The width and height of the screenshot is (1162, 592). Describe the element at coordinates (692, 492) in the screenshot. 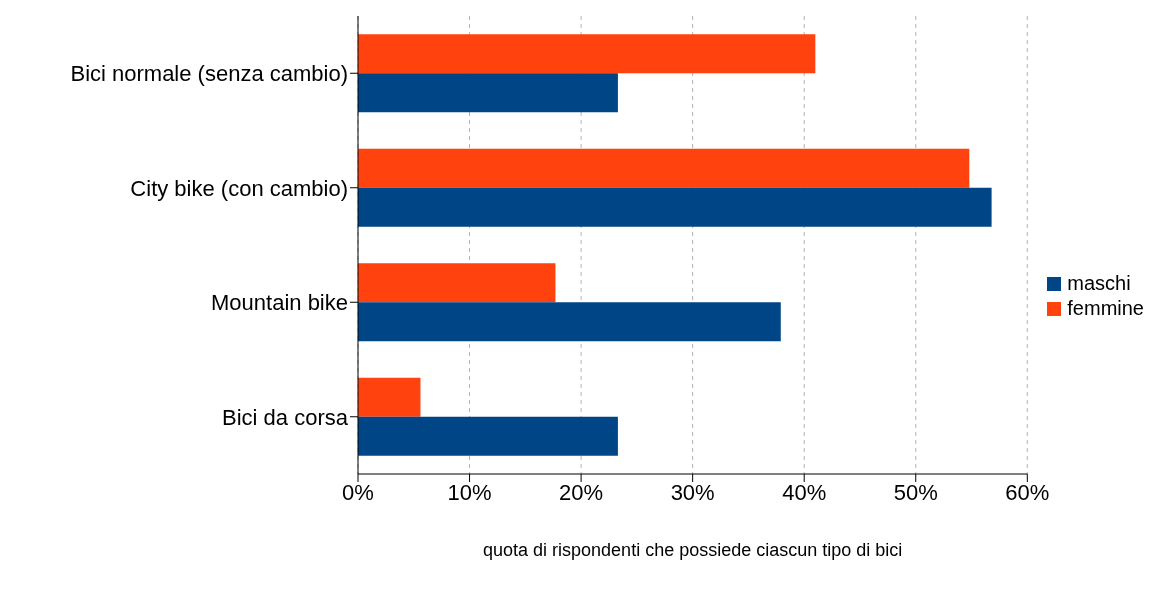

I see `x-tick-label: 30%` at that location.